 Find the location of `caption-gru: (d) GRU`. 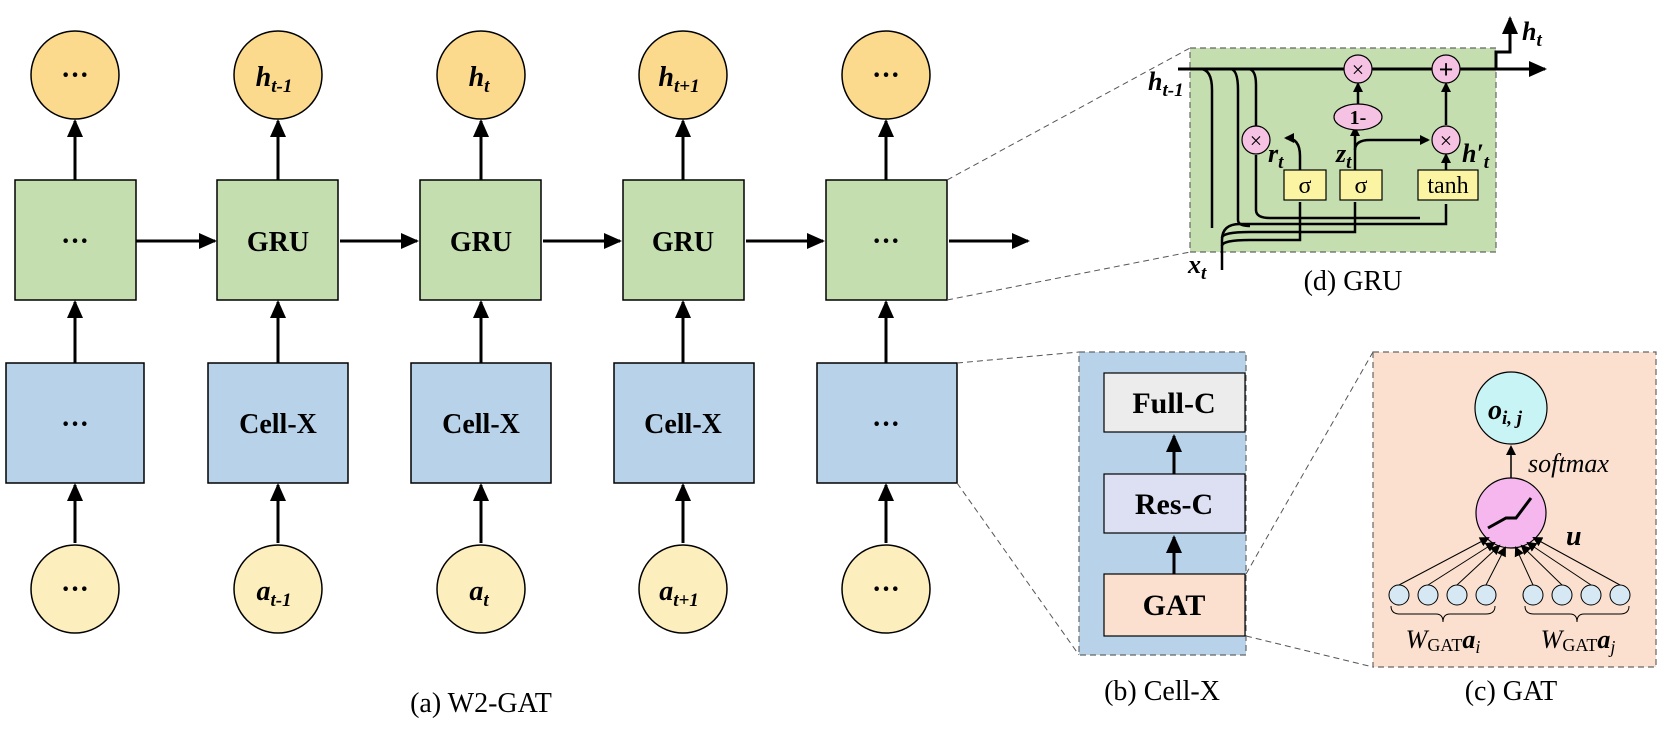

caption-gru: (d) GRU is located at coordinates (1353, 281).